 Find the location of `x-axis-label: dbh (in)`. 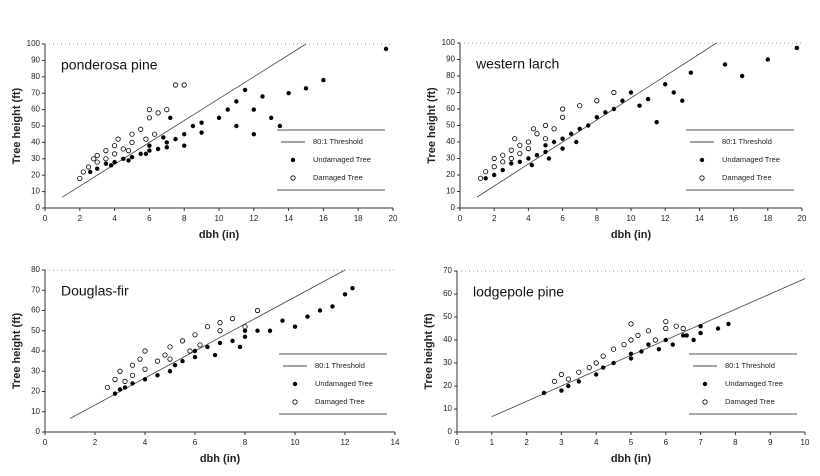

x-axis-label: dbh (in) is located at coordinates (219, 235).